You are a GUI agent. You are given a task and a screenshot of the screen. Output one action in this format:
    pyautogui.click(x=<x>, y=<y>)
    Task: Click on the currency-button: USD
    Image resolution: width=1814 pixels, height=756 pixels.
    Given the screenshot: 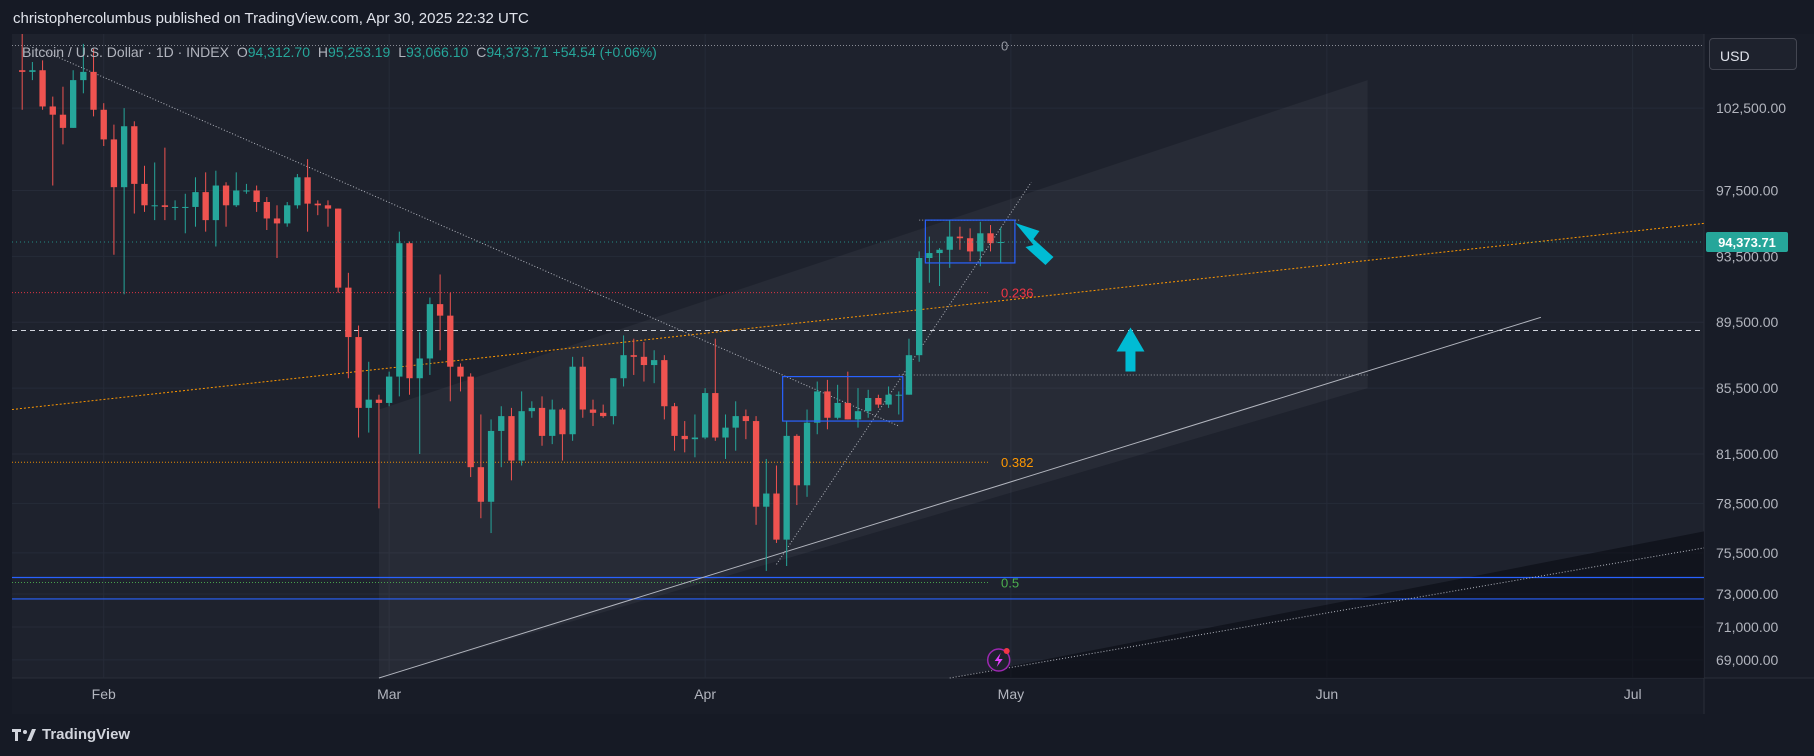 What is the action you would take?
    pyautogui.click(x=1753, y=54)
    